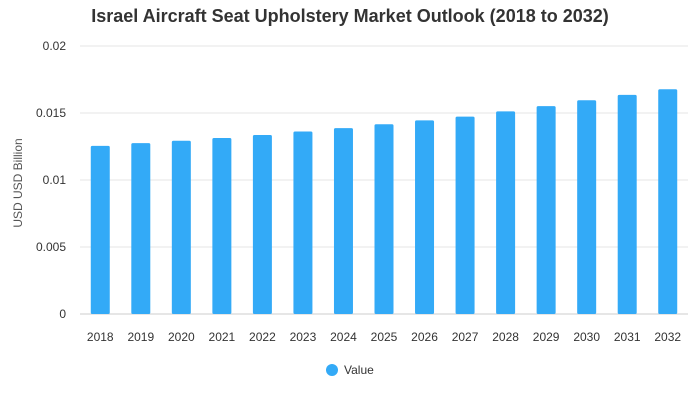 The image size is (700, 400). Describe the element at coordinates (668, 201) in the screenshot. I see `bar-2032` at that location.